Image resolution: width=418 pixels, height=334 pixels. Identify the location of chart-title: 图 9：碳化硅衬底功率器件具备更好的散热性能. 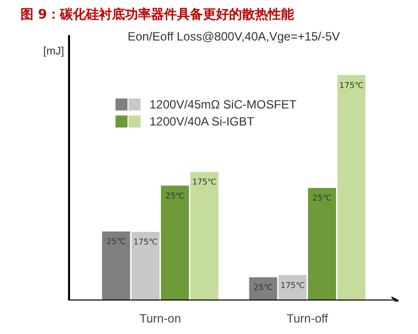
(158, 14).